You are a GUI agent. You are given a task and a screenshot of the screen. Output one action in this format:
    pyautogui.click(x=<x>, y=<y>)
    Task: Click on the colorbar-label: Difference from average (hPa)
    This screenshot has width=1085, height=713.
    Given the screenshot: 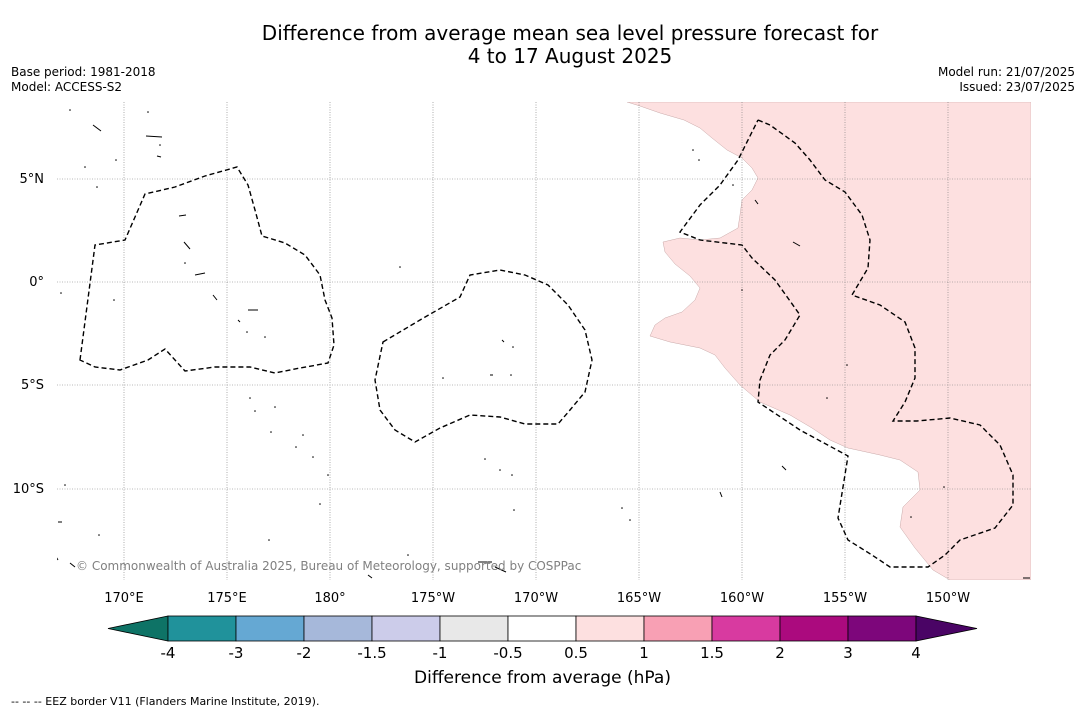 What is the action you would take?
    pyautogui.click(x=542, y=678)
    